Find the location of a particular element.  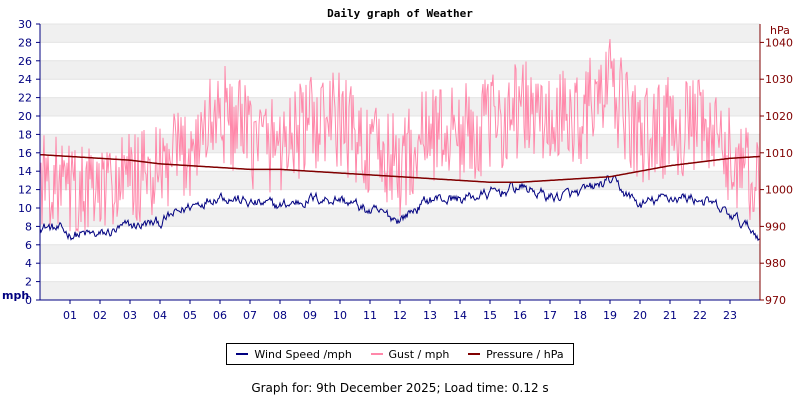

x-tick-label: 22 is located at coordinates (700, 315).